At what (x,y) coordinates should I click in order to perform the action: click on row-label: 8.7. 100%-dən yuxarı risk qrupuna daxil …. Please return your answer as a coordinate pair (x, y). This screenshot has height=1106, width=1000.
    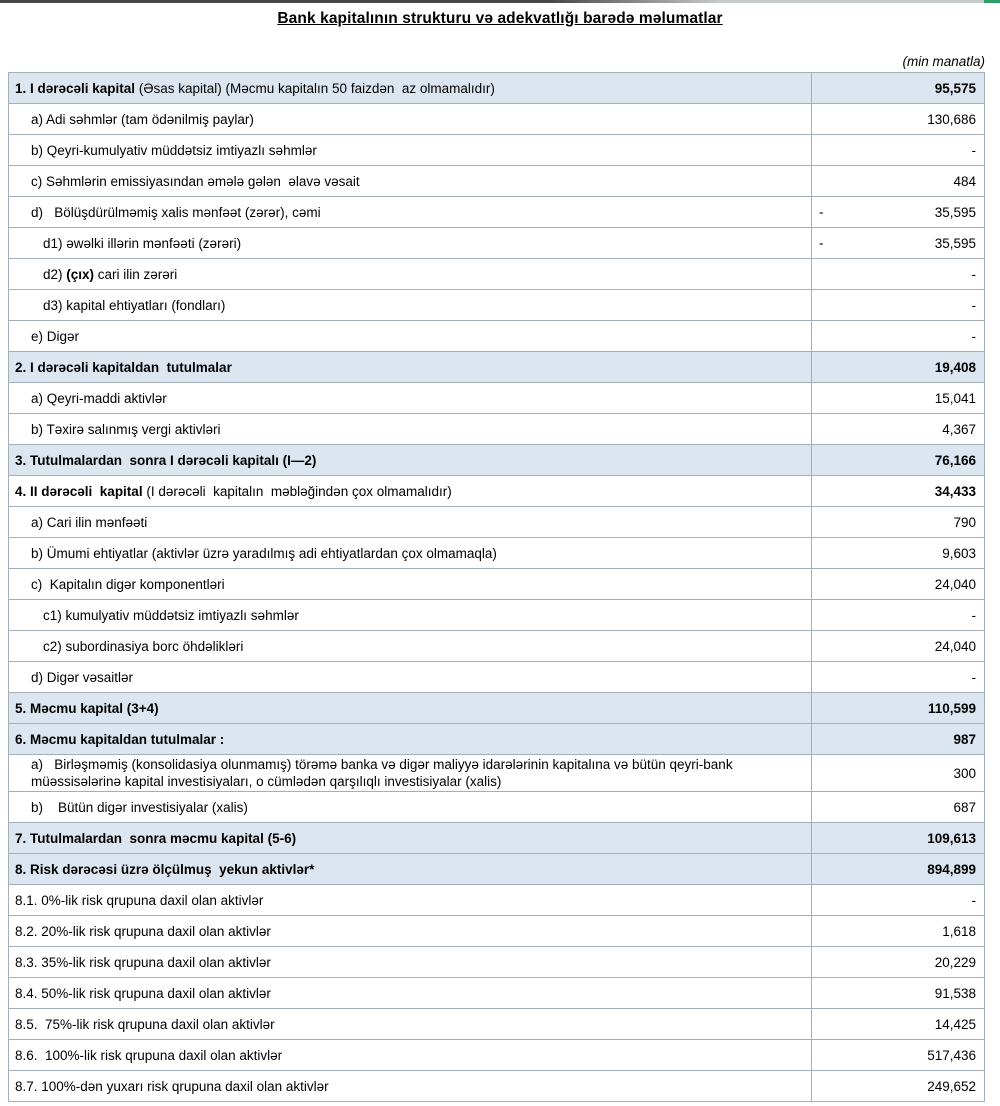
    Looking at the image, I should click on (410, 1086).